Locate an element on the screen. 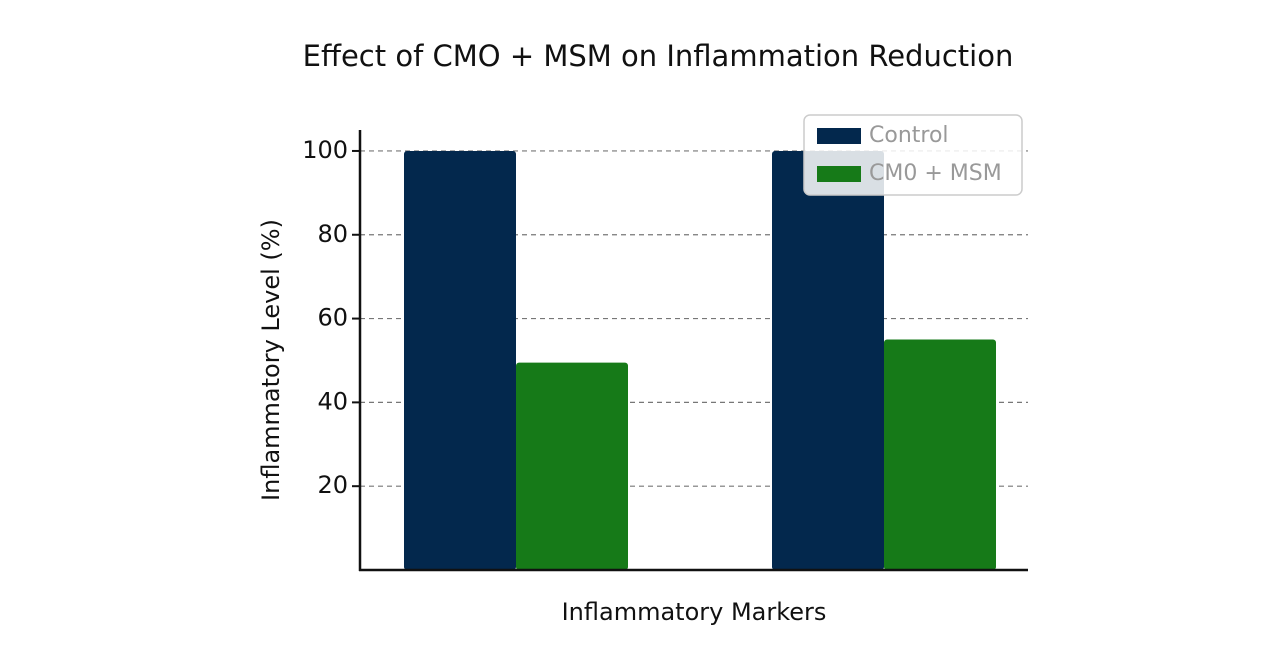  y-tick-label: 40 is located at coordinates (332, 401).